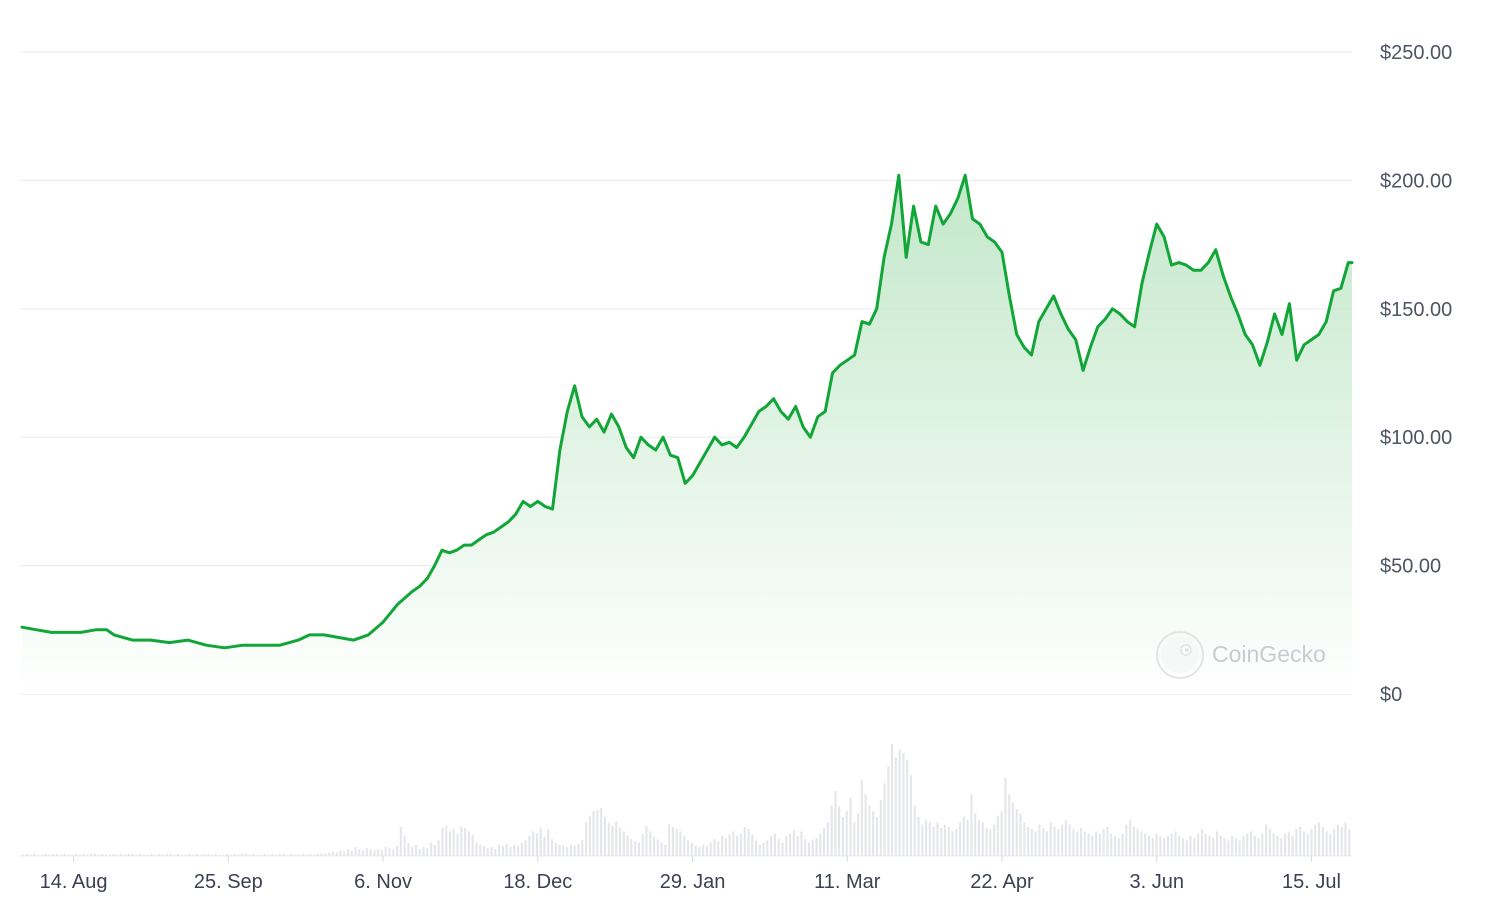 The image size is (1496, 910). What do you see at coordinates (383, 882) in the screenshot?
I see `x-tick-label: 6. Nov` at bounding box center [383, 882].